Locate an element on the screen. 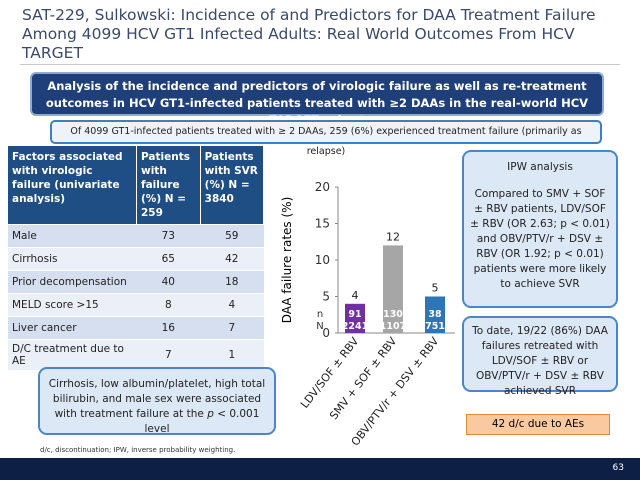 The height and width of the screenshot is (480, 640). value-label: 12 is located at coordinates (393, 236).